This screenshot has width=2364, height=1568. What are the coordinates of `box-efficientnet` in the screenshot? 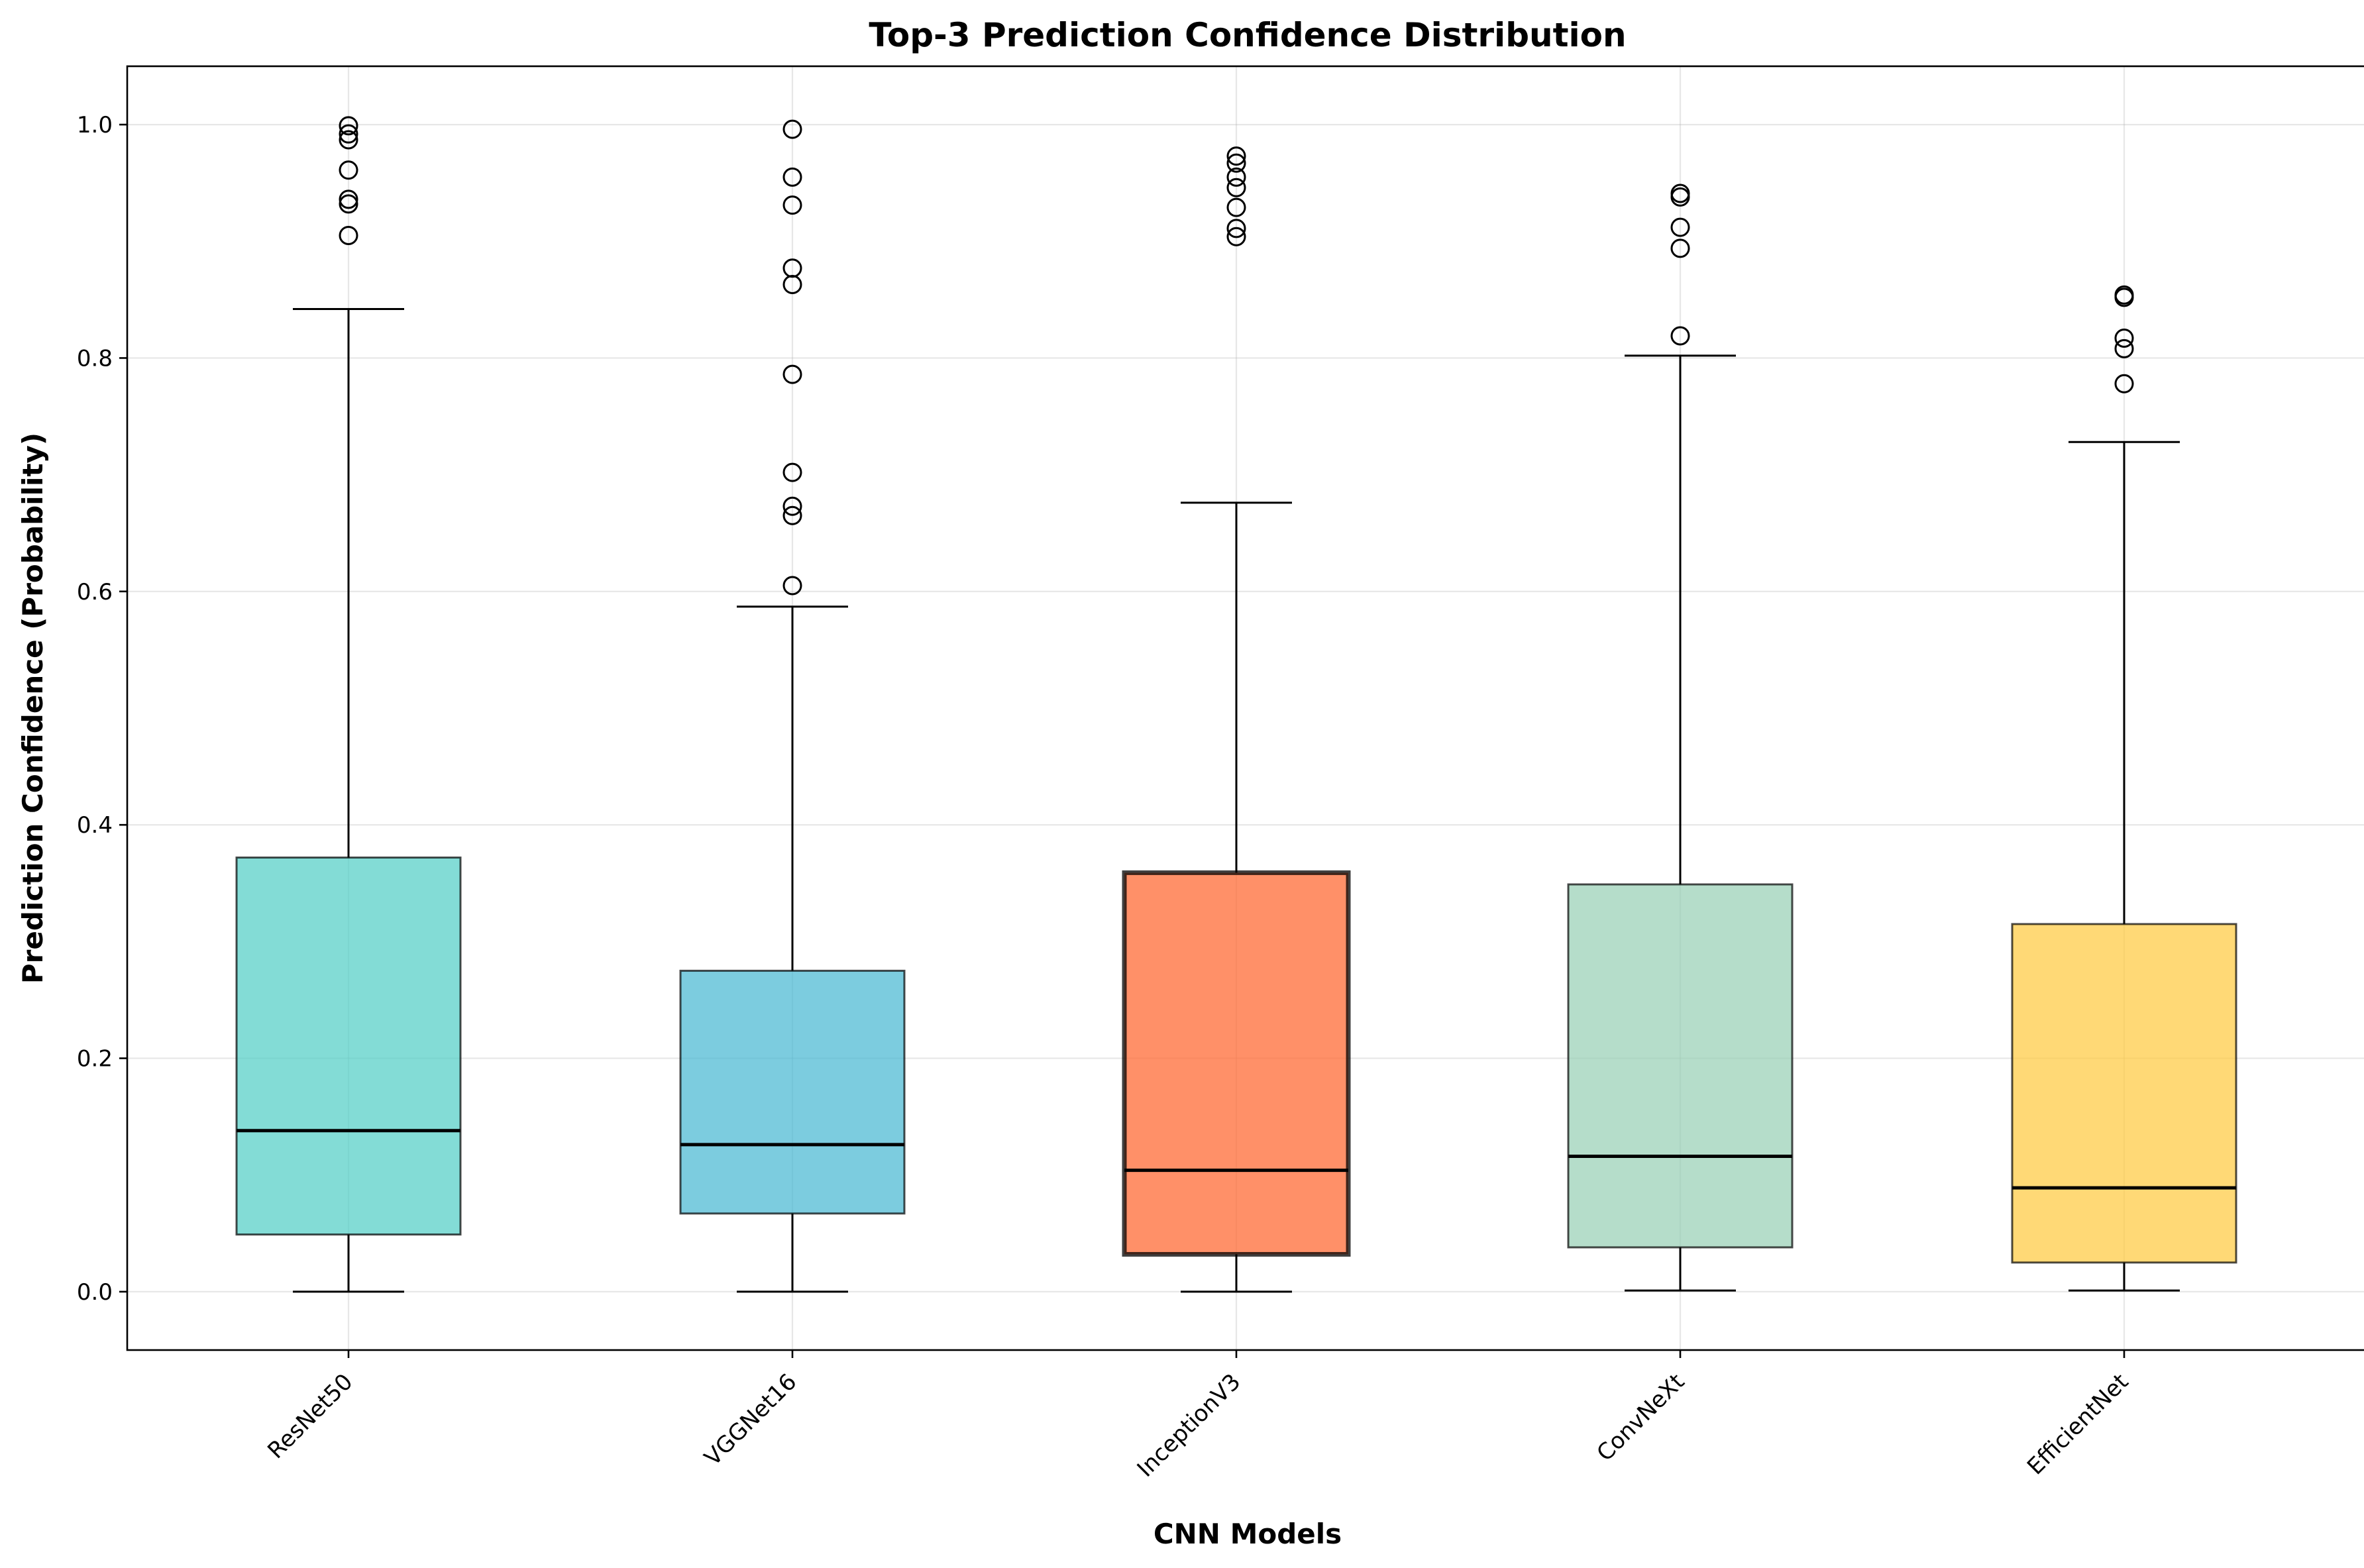 It's located at (2124, 788).